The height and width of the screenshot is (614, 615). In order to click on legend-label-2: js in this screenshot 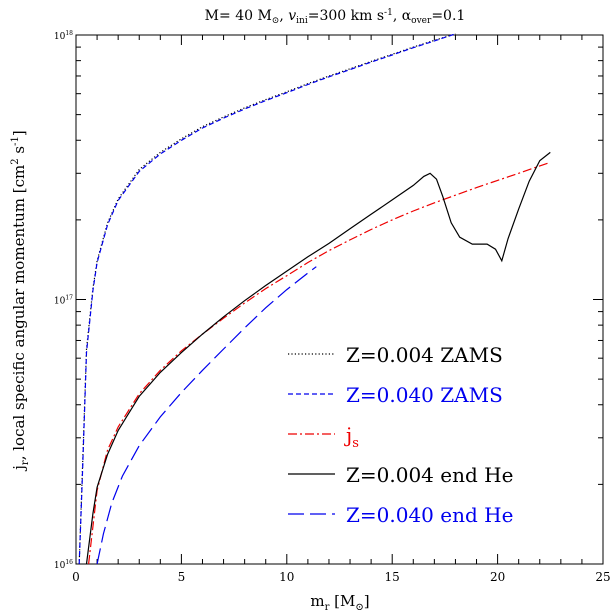, I will do `click(351, 437)`.